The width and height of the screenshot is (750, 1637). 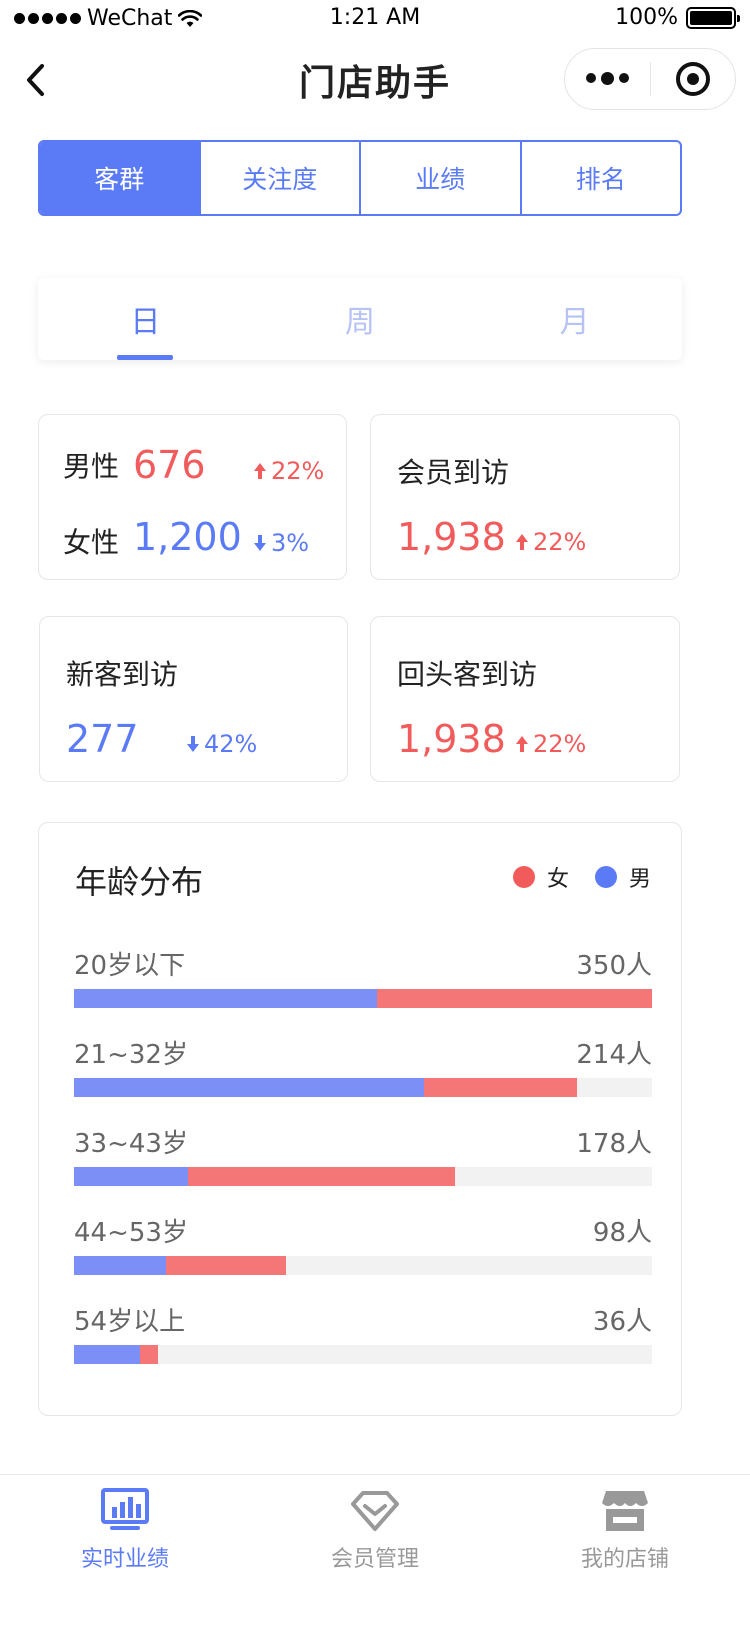 What do you see at coordinates (363, 1065) in the screenshot?
I see `age-row: 21~32岁 214人` at bounding box center [363, 1065].